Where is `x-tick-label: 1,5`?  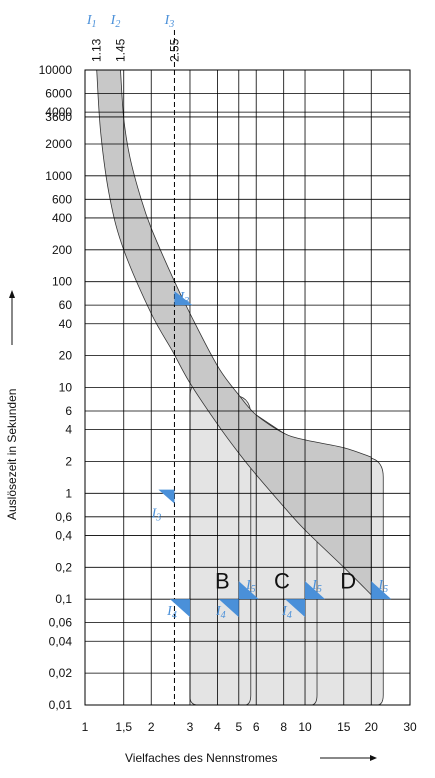
x-tick-label: 1,5 is located at coordinates (123, 727).